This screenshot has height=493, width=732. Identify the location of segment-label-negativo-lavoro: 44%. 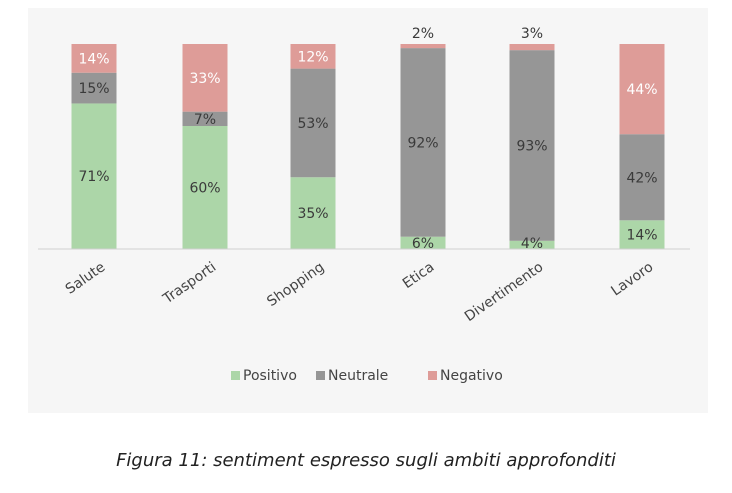
(641, 90).